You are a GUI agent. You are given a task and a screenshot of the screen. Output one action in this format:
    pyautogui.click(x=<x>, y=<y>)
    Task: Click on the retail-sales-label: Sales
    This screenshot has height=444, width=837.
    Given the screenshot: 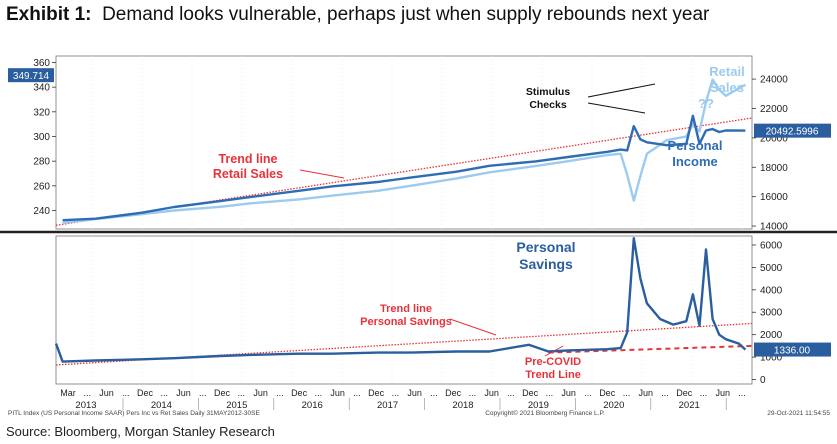 What is the action you would take?
    pyautogui.click(x=727, y=87)
    